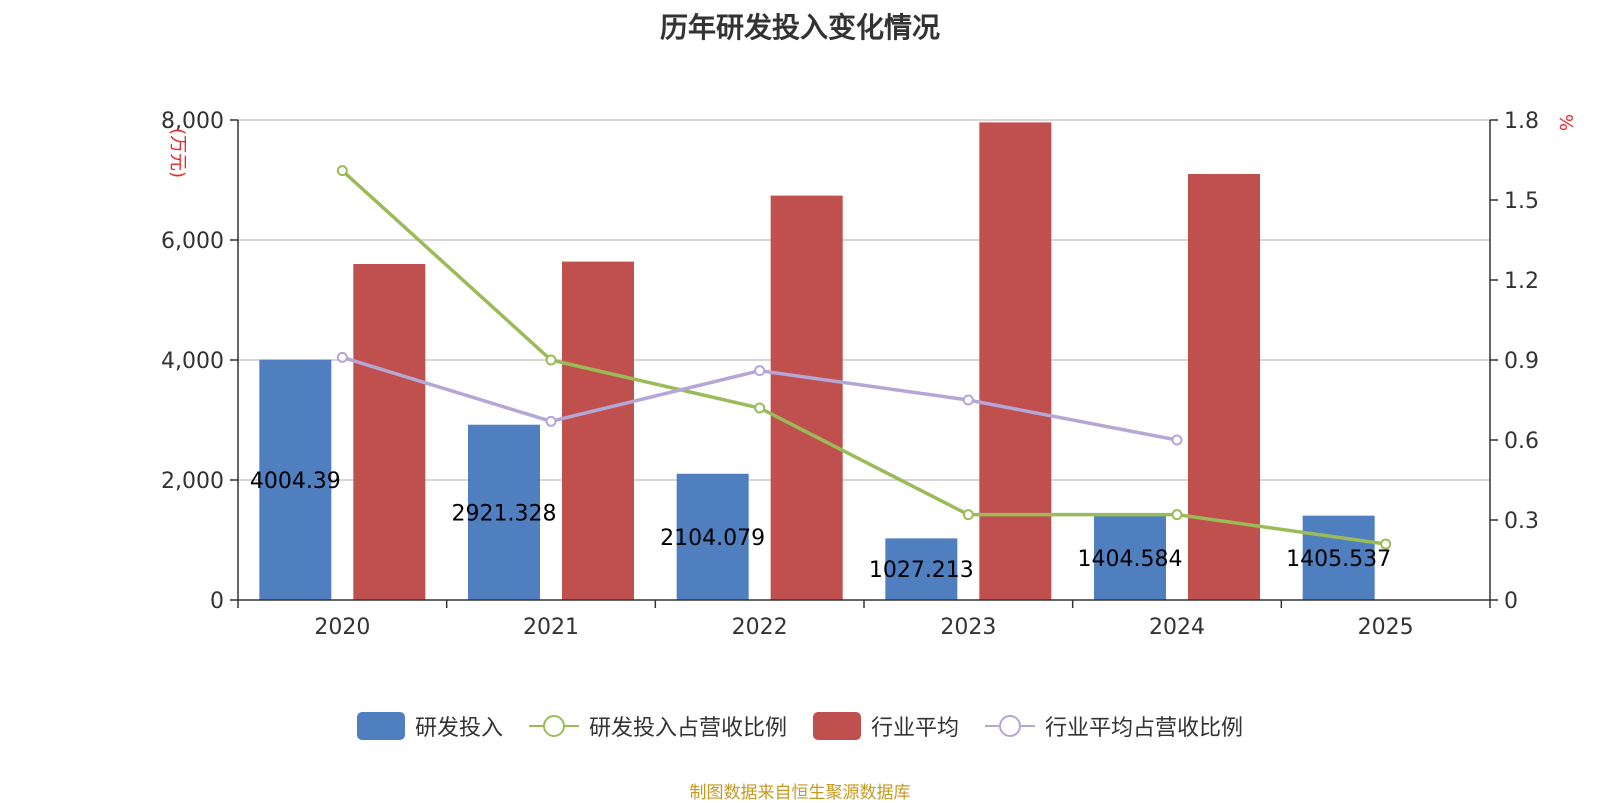 The image size is (1600, 803). I want to click on data-label-rd-investment: 4004.39, so click(295, 481).